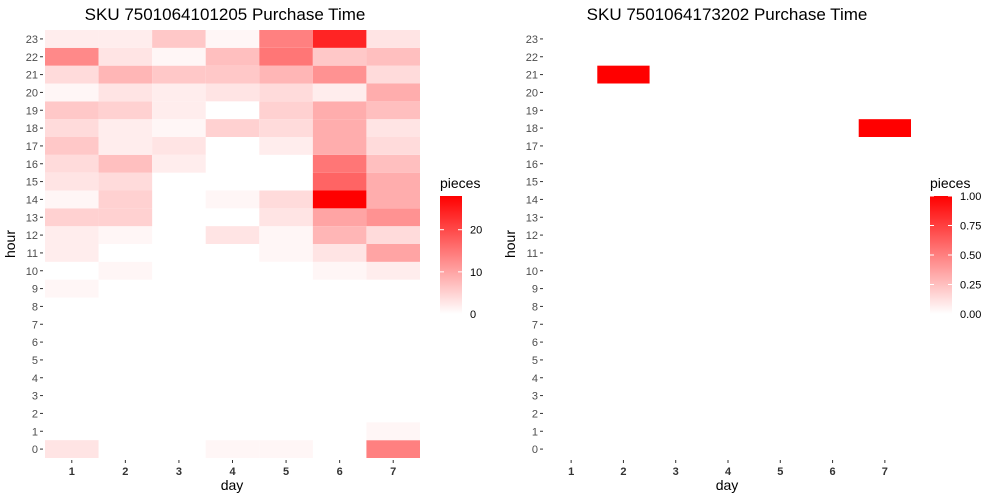 This screenshot has width=1000, height=500. Describe the element at coordinates (125, 472) in the screenshot. I see `x-tick-label: 2` at that location.